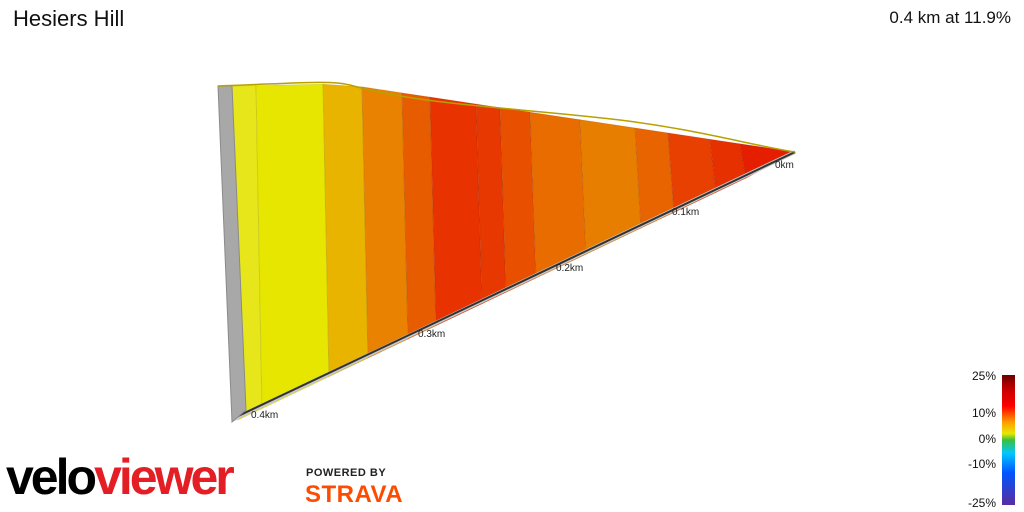 The width and height of the screenshot is (1024, 512). I want to click on veloviewer-logo: veloviewer, so click(120, 477).